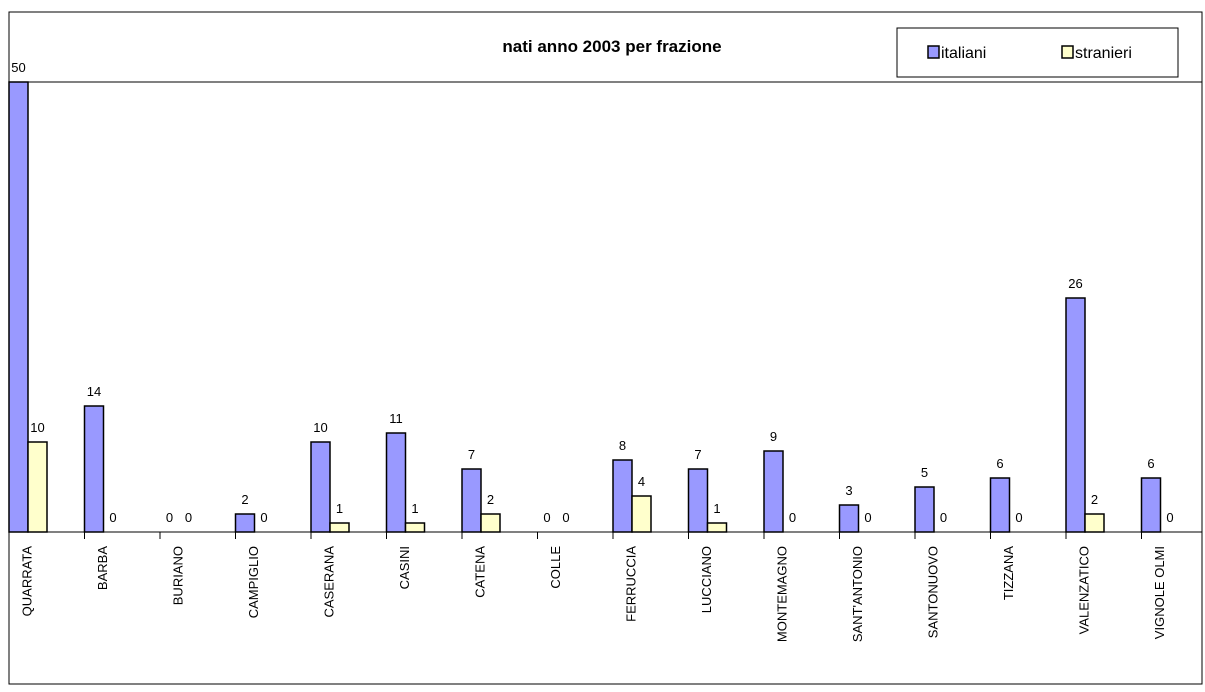 Image resolution: width=1205 pixels, height=692 pixels. What do you see at coordinates (932, 592) in the screenshot?
I see `x-tick-label: SANTONUOVO` at bounding box center [932, 592].